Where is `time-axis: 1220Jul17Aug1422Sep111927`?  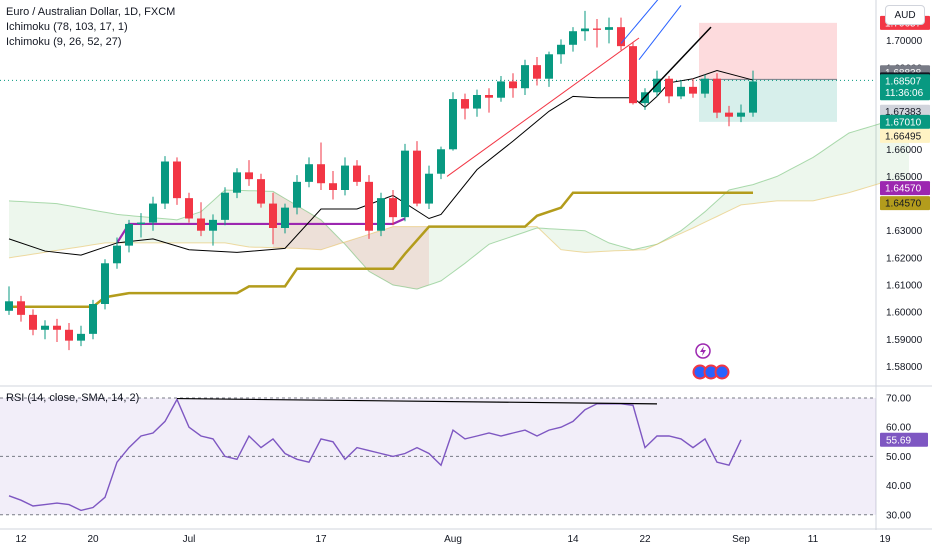
time-axis: 1220Jul17Aug1422Sep111927 is located at coordinates (453, 539).